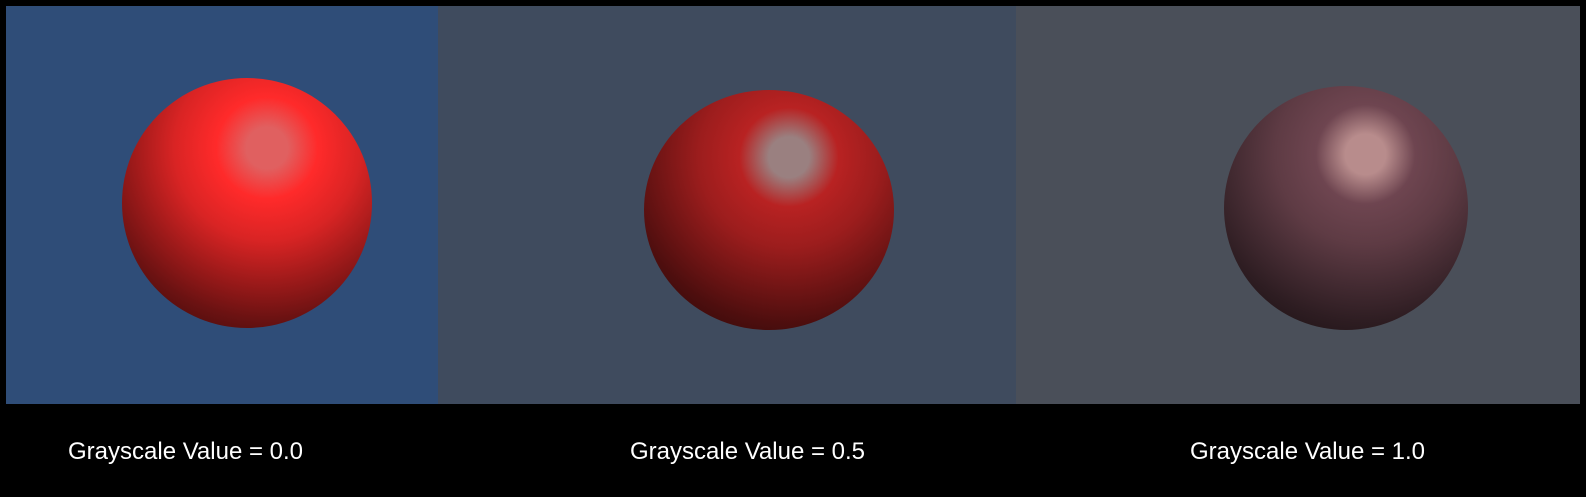  Describe the element at coordinates (1308, 451) in the screenshot. I see `caption-grayscale-1: Grayscale Value = 1.0` at that location.